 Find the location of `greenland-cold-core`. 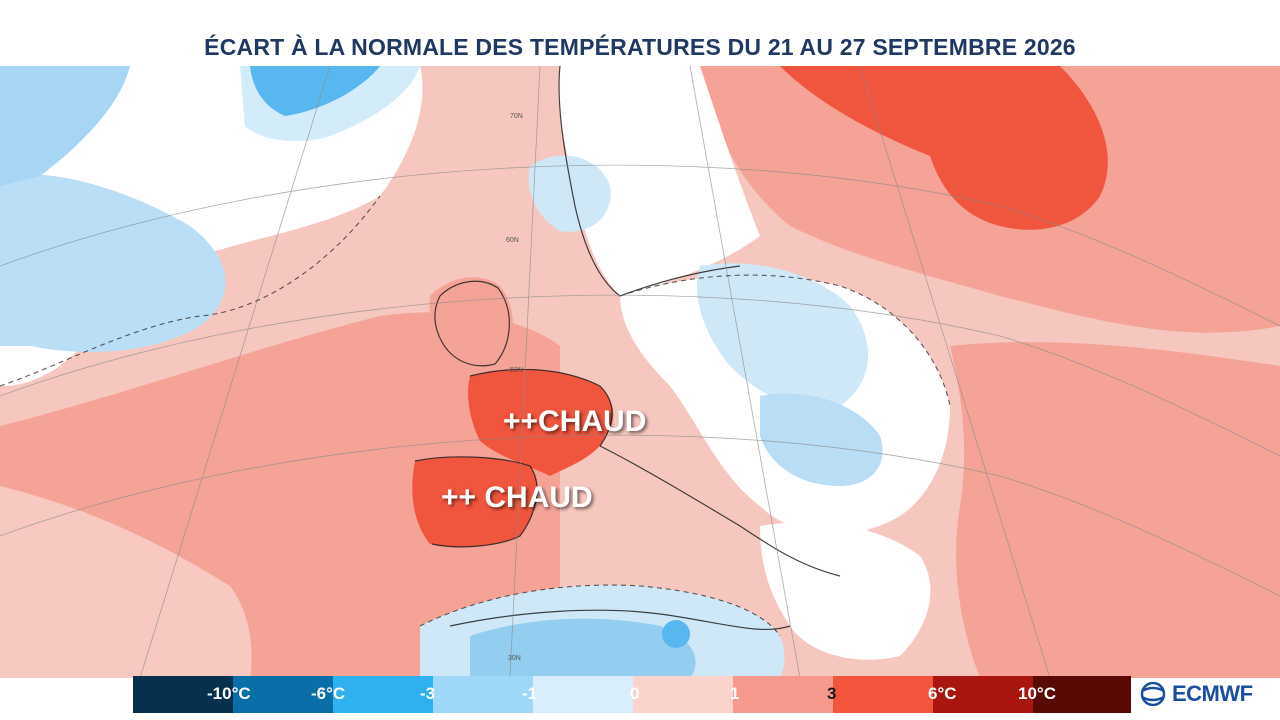

greenland-cold-core is located at coordinates (315, 91).